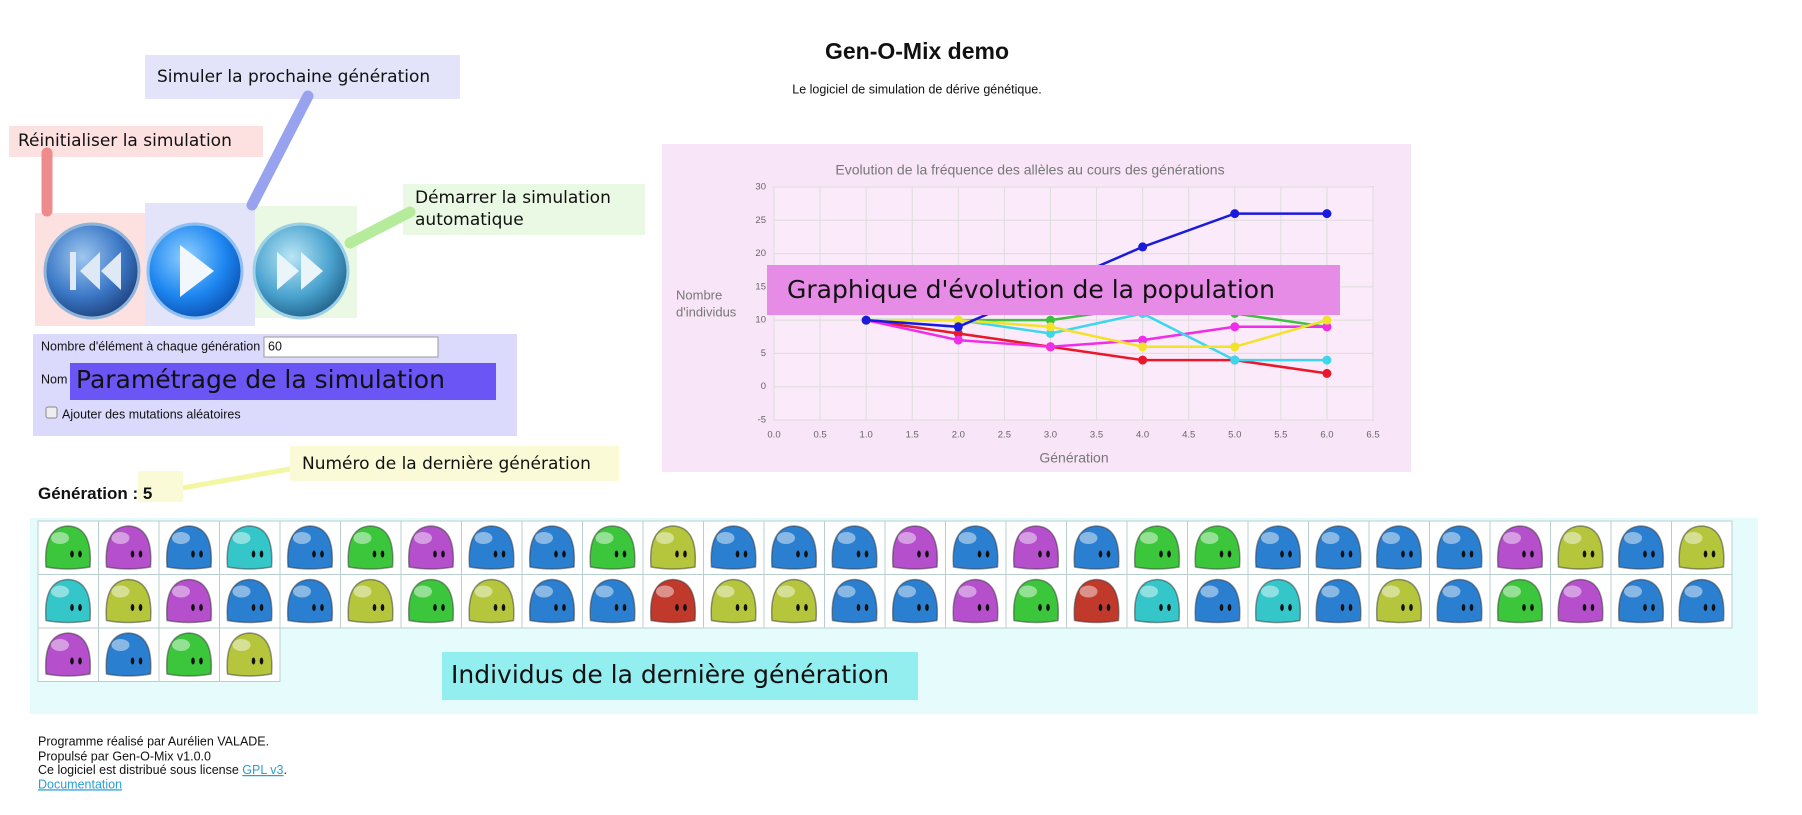  Describe the element at coordinates (301, 271) in the screenshot. I see `auto-button` at that location.